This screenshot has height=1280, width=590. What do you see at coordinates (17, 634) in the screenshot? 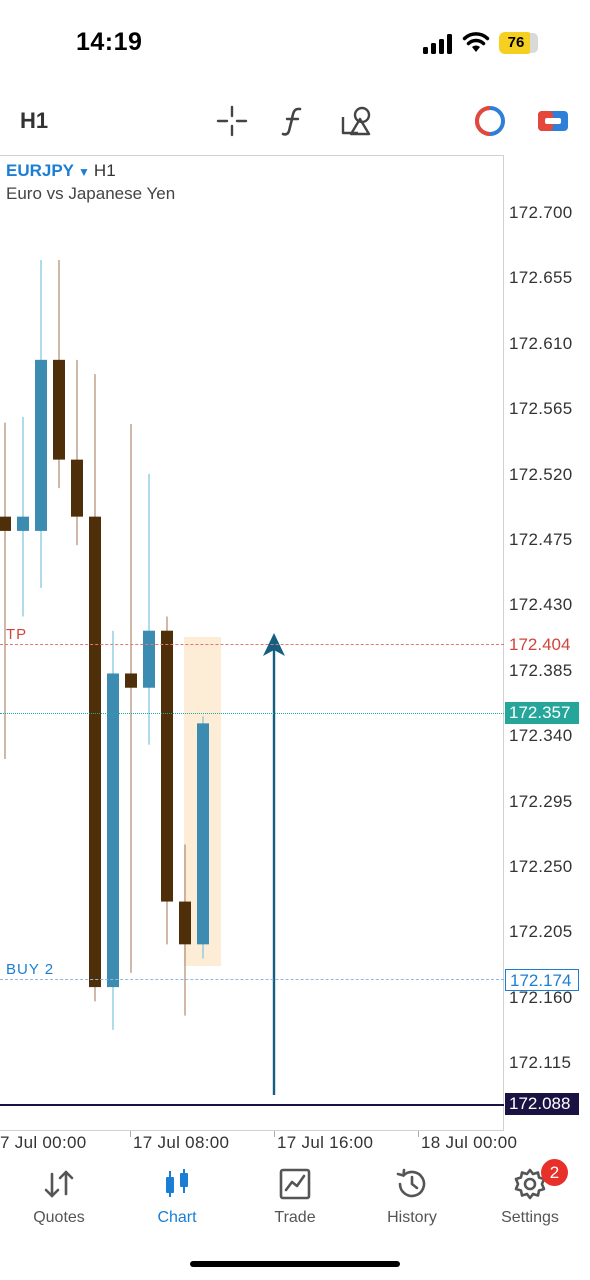
I see `take-profit-tag: TP` at bounding box center [17, 634].